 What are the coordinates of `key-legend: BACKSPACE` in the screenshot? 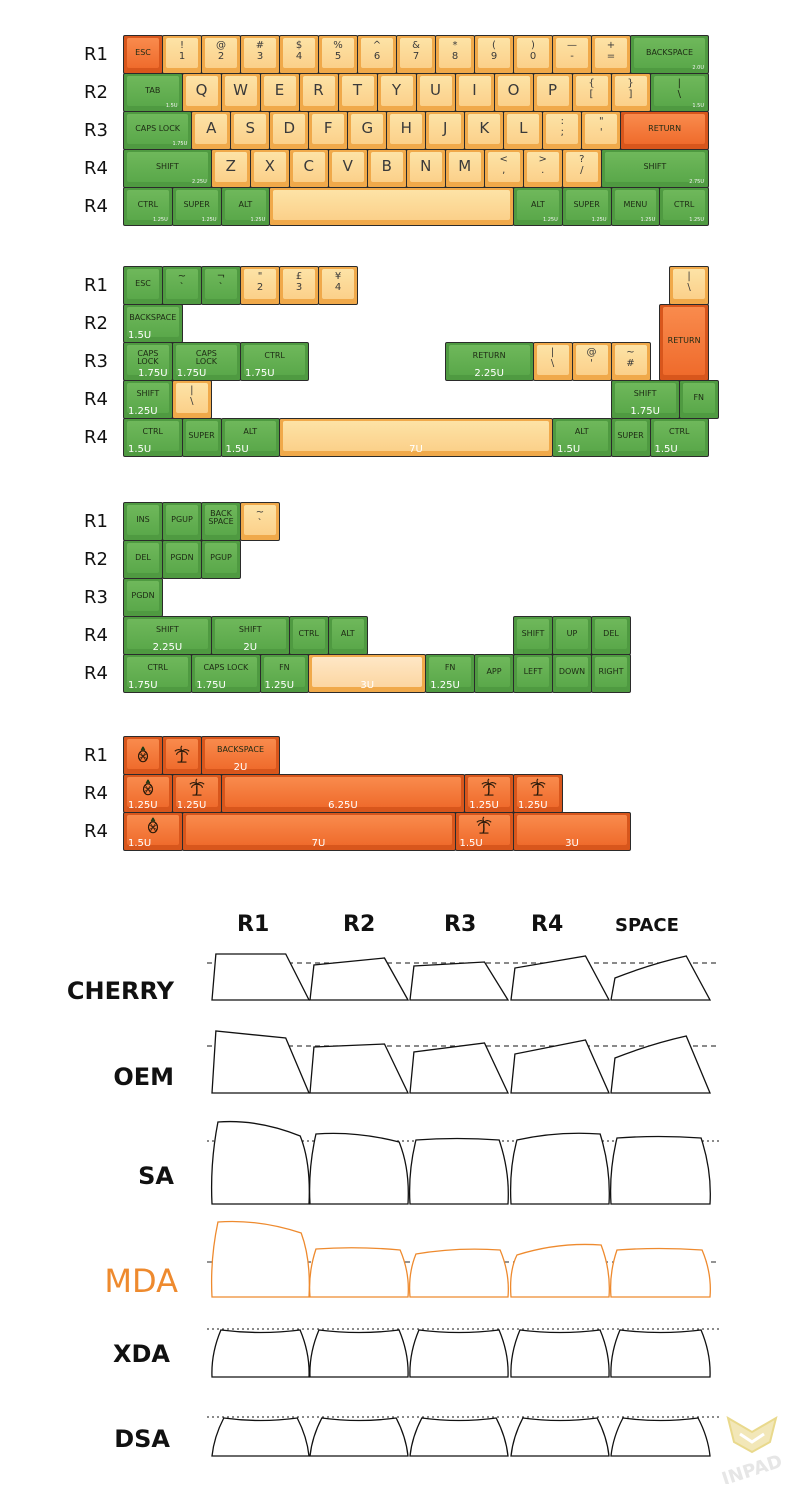 It's located at (669, 52).